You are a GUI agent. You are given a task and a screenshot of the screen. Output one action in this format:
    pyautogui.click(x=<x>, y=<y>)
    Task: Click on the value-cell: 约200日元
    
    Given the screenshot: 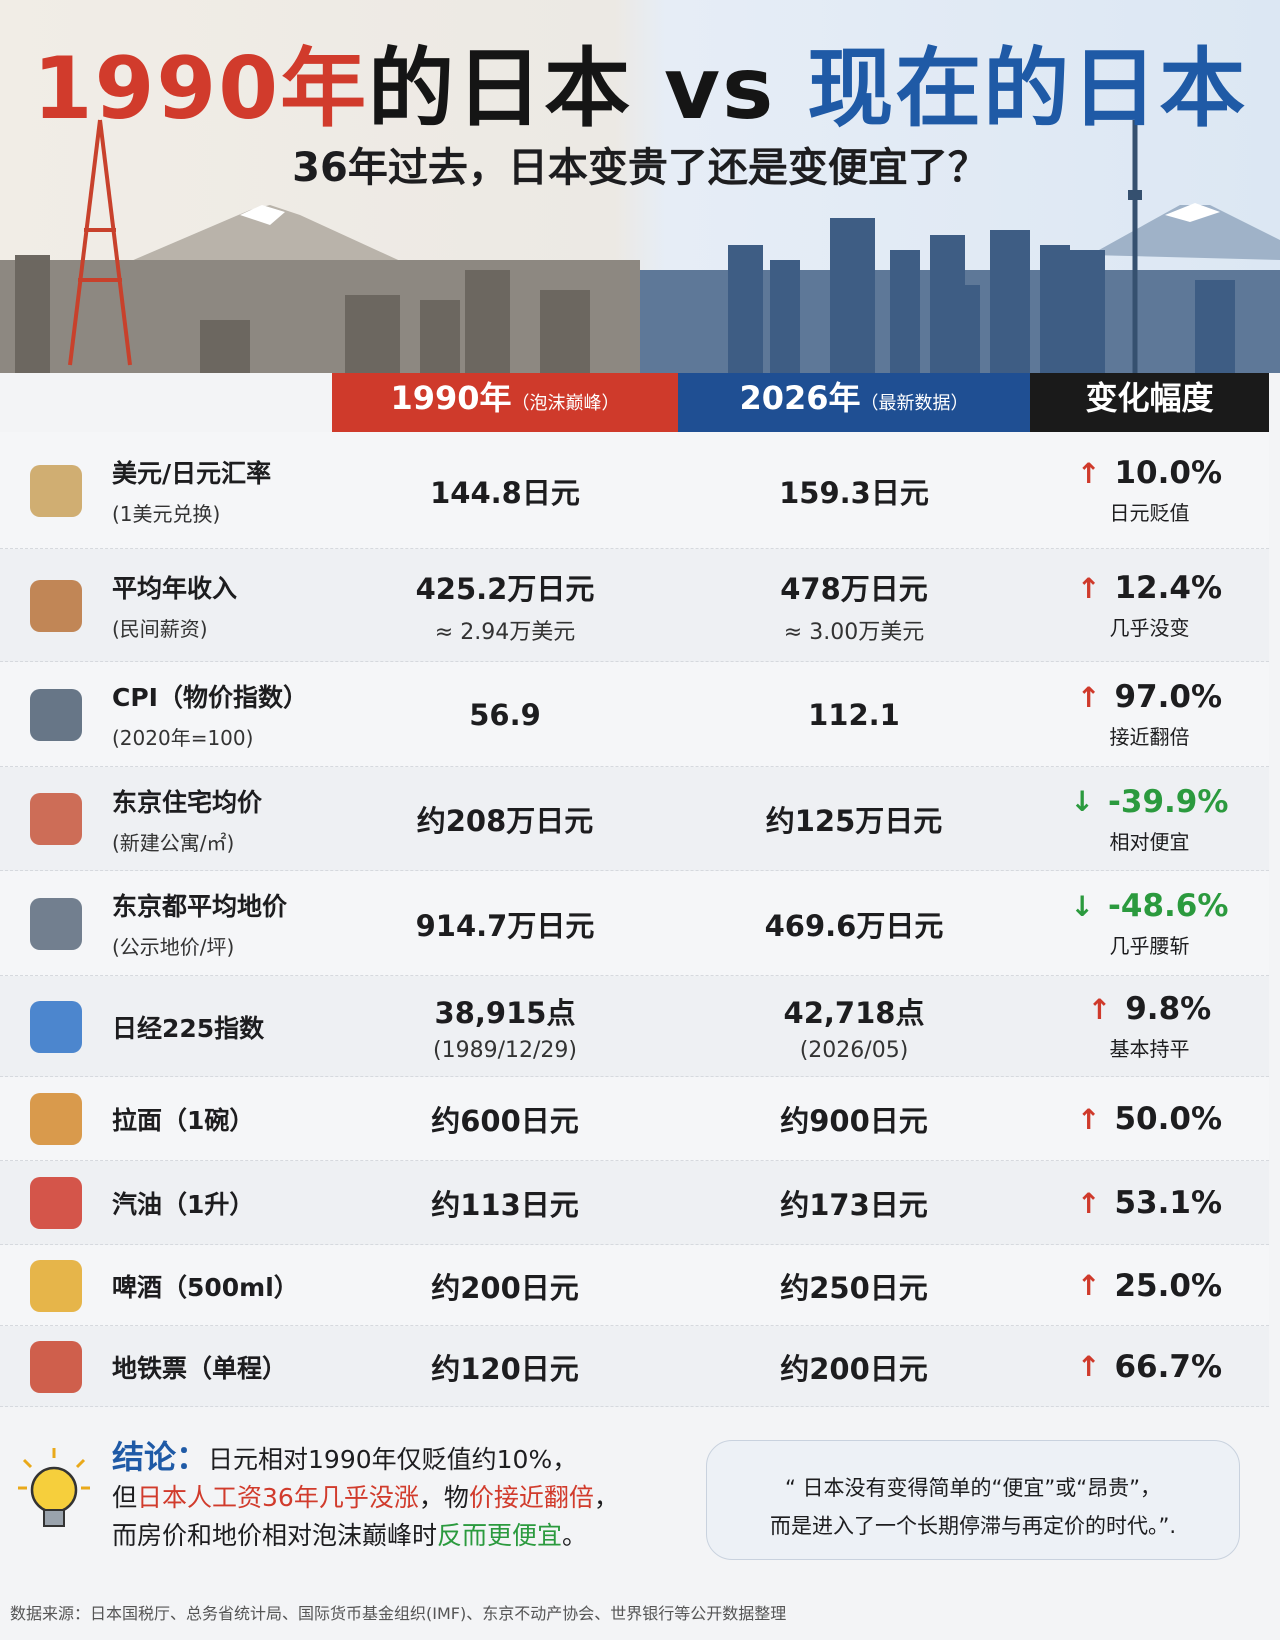 What is the action you would take?
    pyautogui.click(x=505, y=1285)
    